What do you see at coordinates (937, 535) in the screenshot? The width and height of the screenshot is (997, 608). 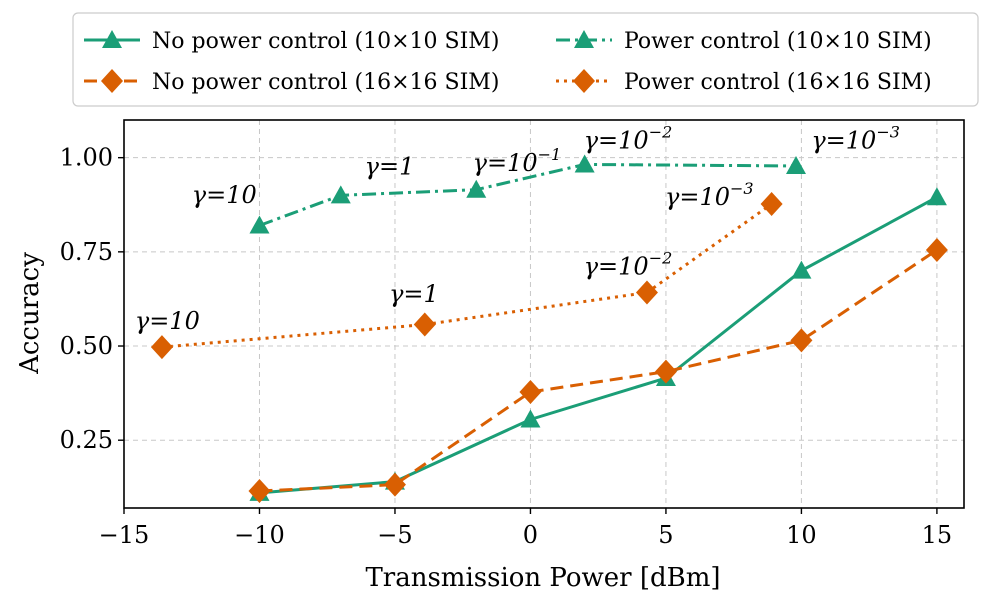 I see `x-tick-label: 15` at bounding box center [937, 535].